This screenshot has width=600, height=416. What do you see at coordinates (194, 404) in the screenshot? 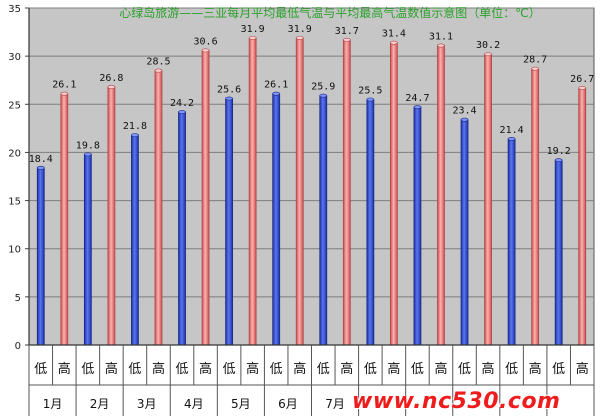
I see `month-label: 4月` at bounding box center [194, 404].